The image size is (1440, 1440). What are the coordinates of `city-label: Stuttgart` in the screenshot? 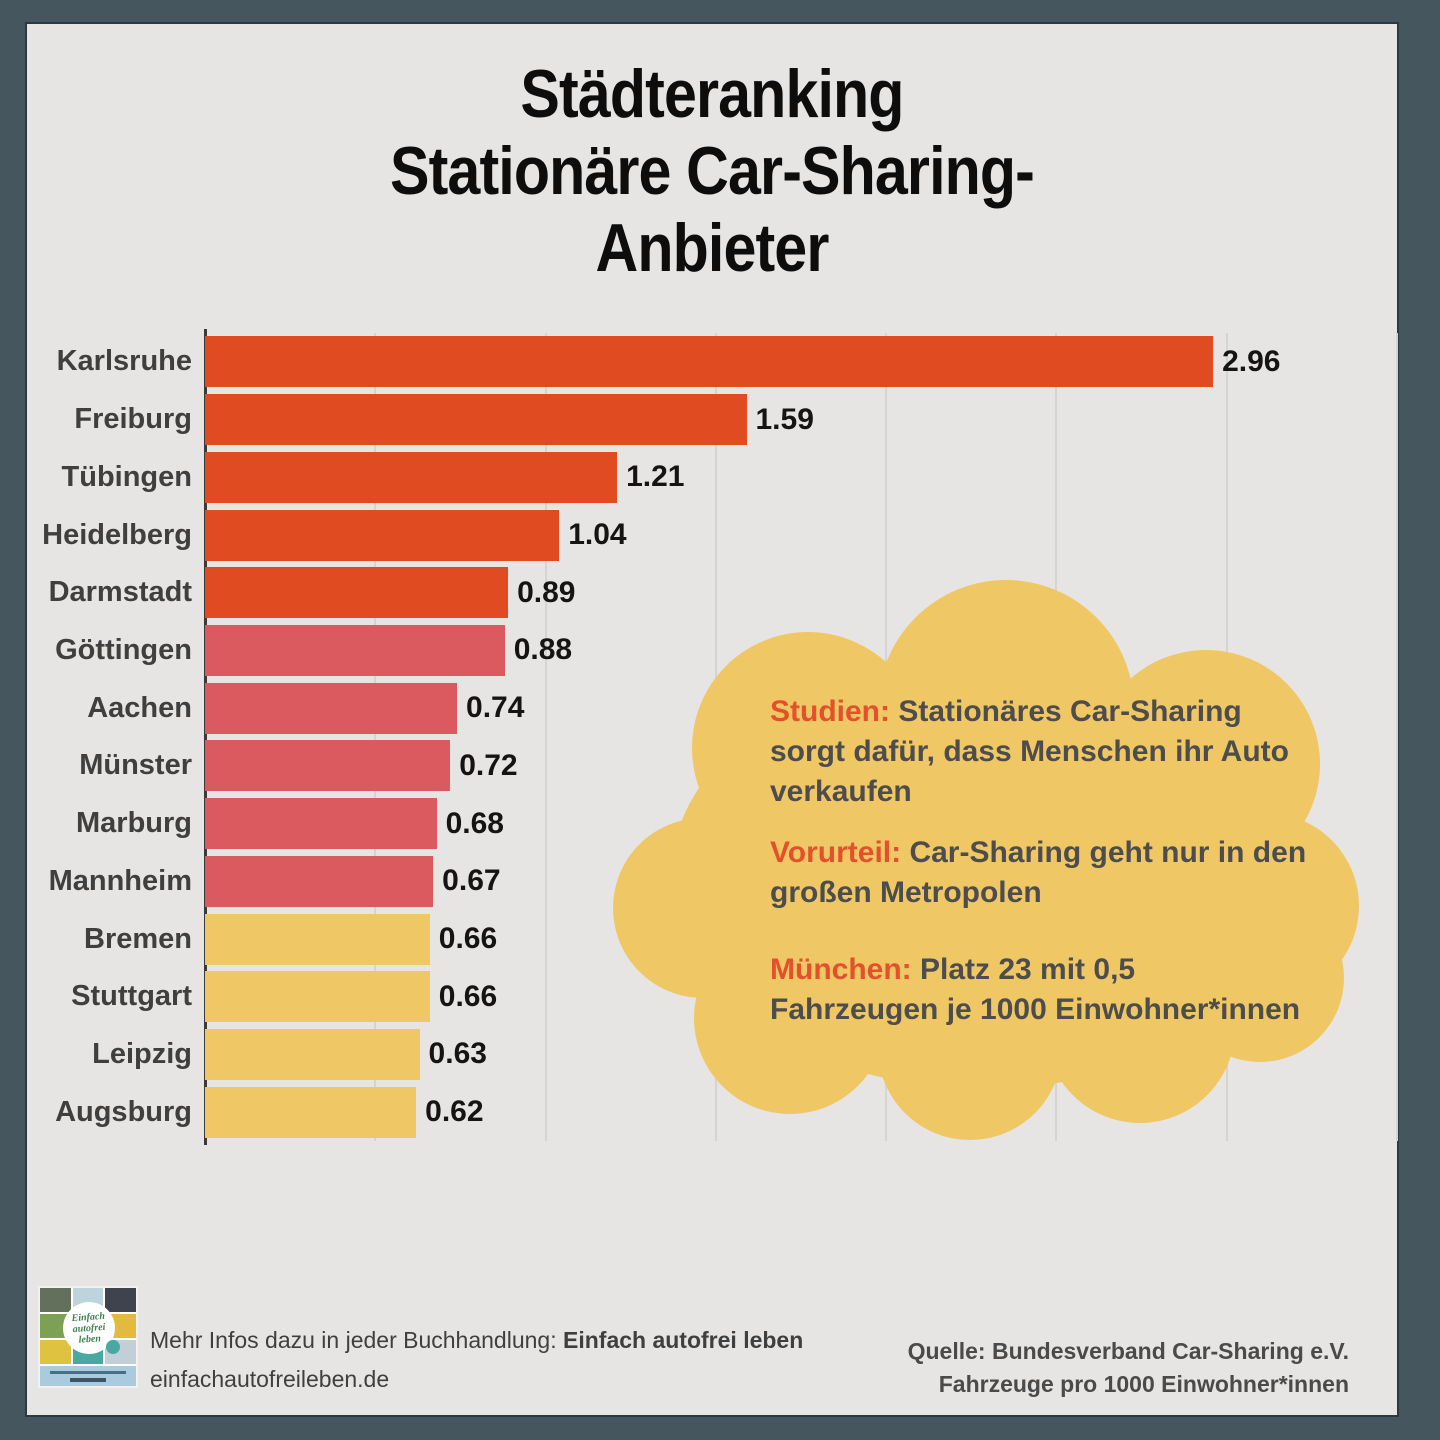 It's located at (131, 996).